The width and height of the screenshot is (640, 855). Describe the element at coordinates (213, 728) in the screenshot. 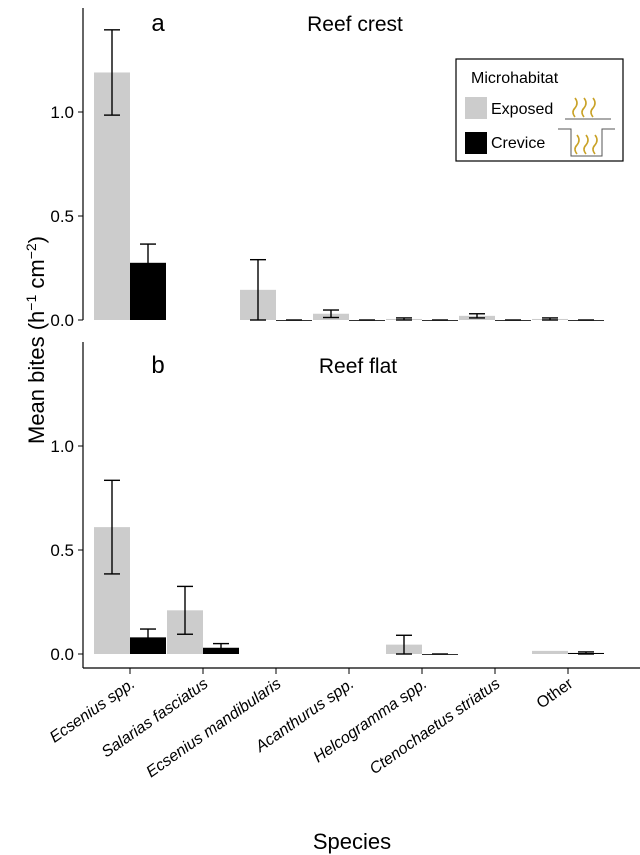

I see `category-label-2: Ecsenius mandibularis` at that location.